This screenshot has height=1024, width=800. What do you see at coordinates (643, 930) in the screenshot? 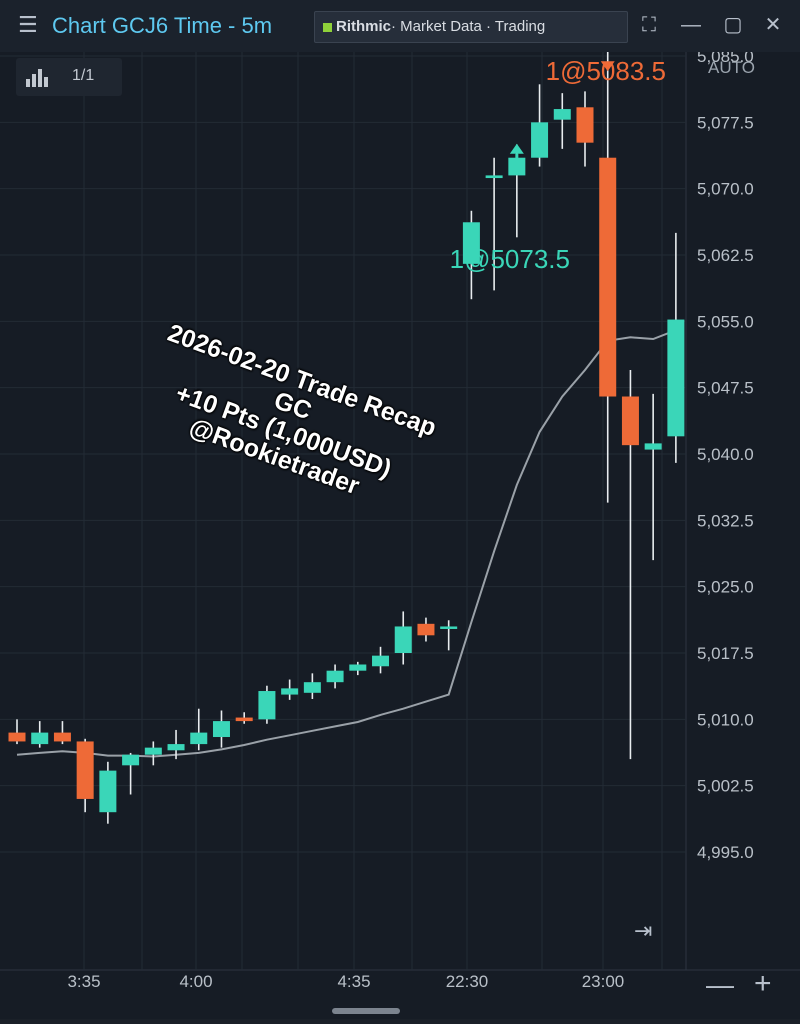
I see `scroll-to-end-icon: ⇥` at bounding box center [643, 930].